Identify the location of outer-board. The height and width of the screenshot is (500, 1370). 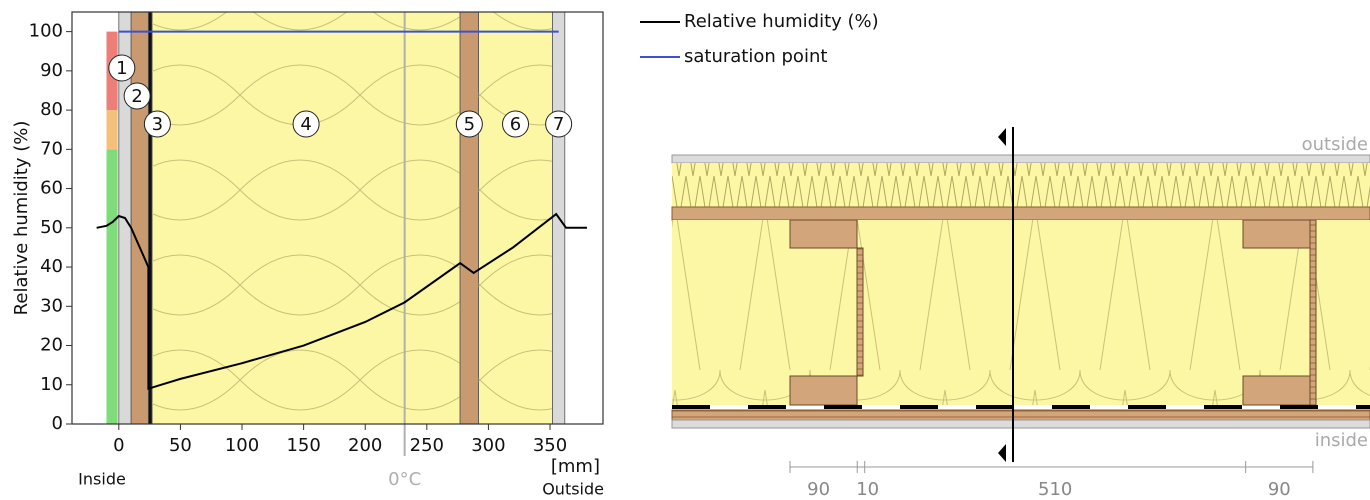
(1020, 213).